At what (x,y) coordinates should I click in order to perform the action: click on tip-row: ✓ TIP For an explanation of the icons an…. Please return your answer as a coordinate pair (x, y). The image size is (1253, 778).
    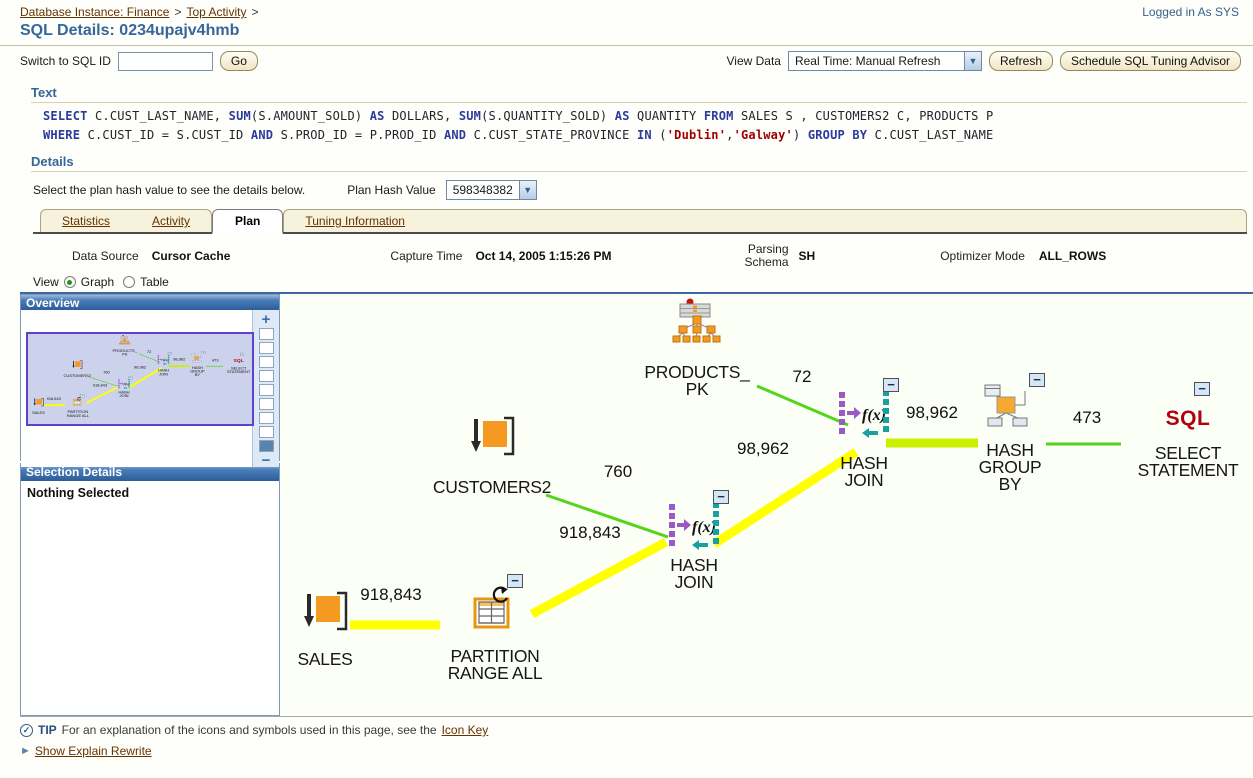
    Looking at the image, I should click on (636, 730).